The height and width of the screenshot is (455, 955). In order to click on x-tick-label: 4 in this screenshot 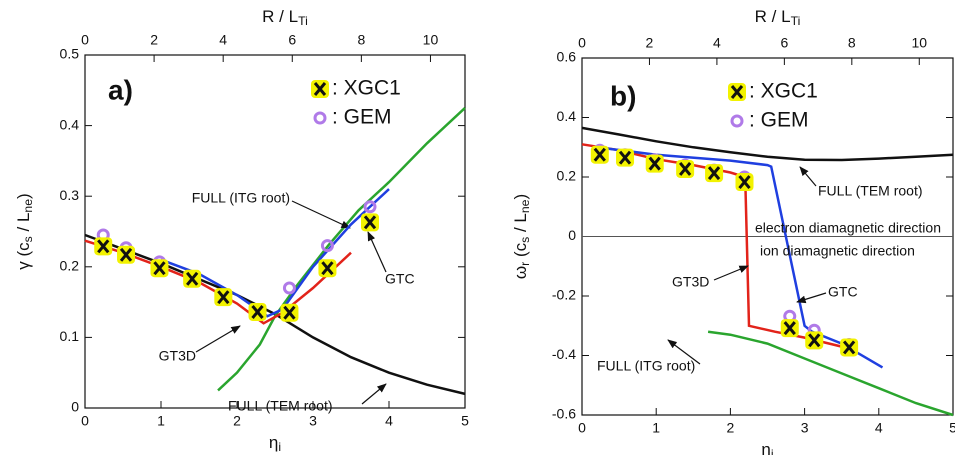, I will do `click(879, 428)`.